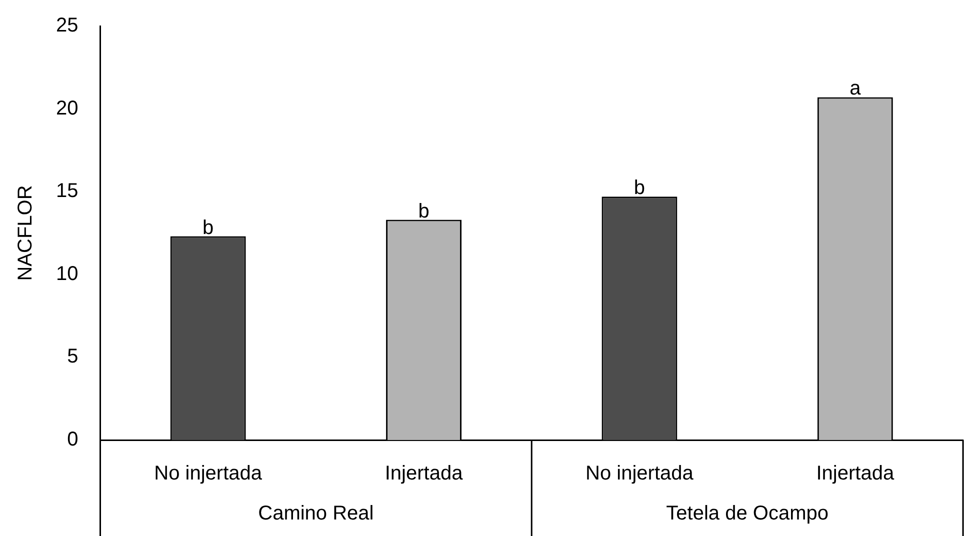  Describe the element at coordinates (67, 108) in the screenshot. I see `y-tick-label: 20` at that location.